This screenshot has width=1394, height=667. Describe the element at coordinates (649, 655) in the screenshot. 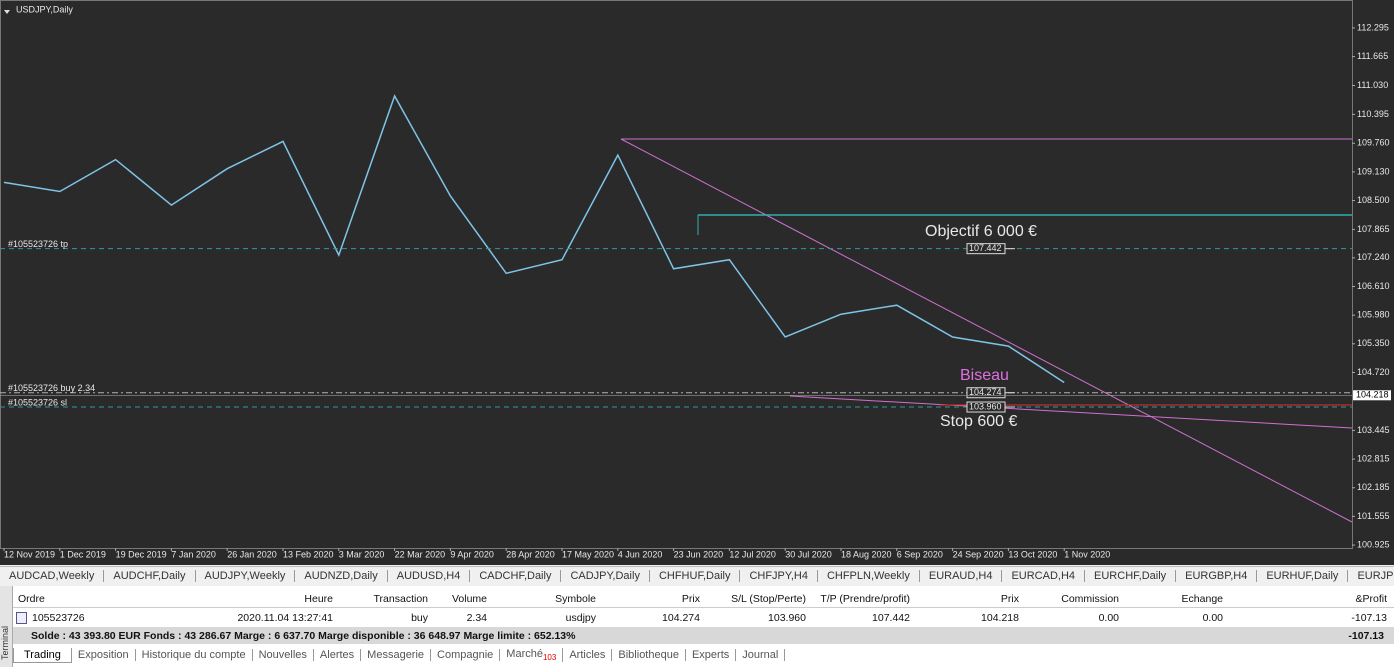

I see `terminal-tab: Bibliotheque` at that location.